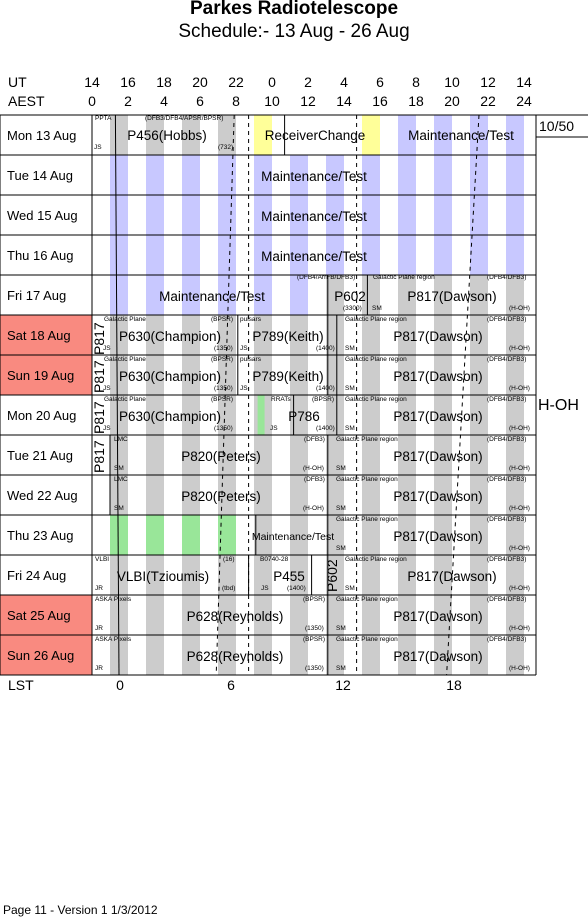 The height and width of the screenshot is (919, 588). What do you see at coordinates (313, 468) in the screenshot?
I see `block-frequency: (H-OH)` at bounding box center [313, 468].